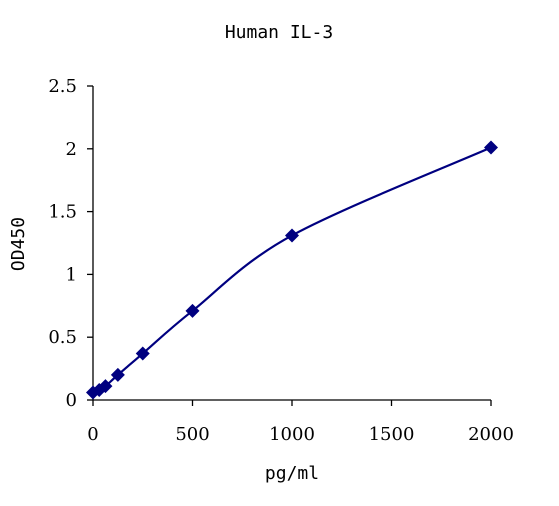 Image resolution: width=559 pixels, height=506 pixels. What do you see at coordinates (192, 434) in the screenshot?
I see `x-tick-label: 500` at bounding box center [192, 434].